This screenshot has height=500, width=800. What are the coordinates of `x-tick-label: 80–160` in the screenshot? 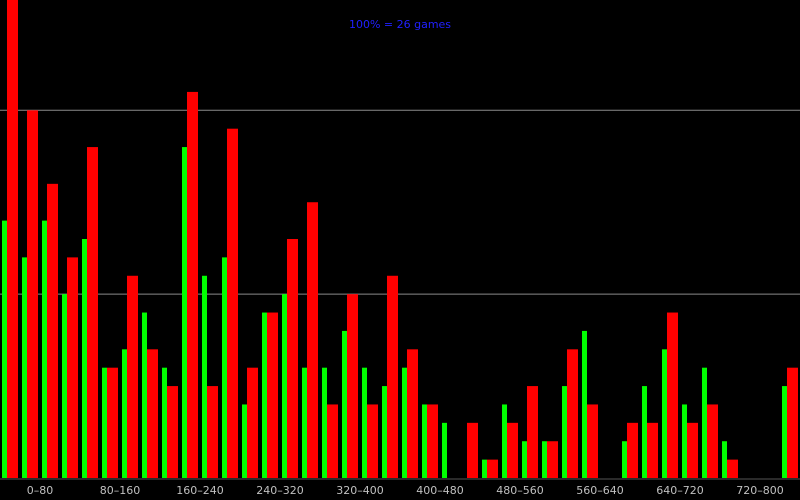 It's located at (120, 490).